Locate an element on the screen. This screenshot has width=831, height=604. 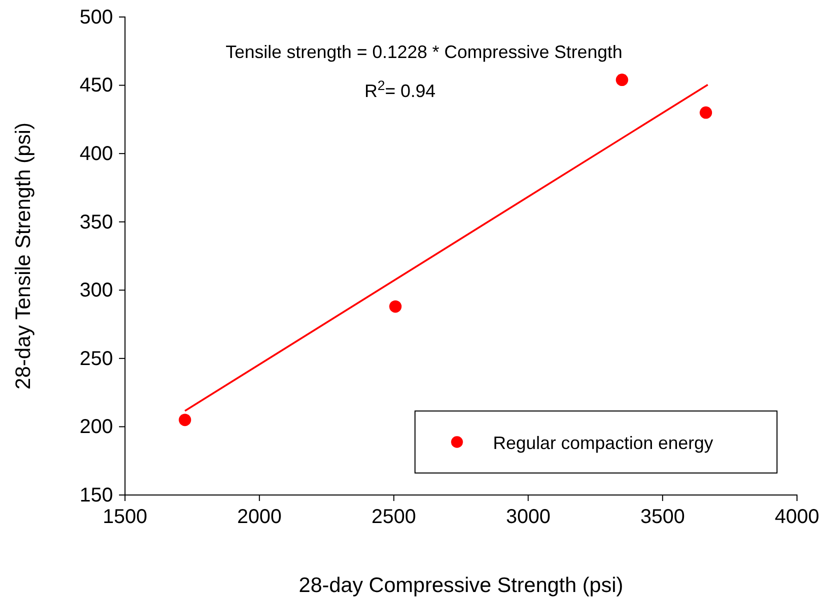
x-tick-label: 3500 is located at coordinates (662, 517).